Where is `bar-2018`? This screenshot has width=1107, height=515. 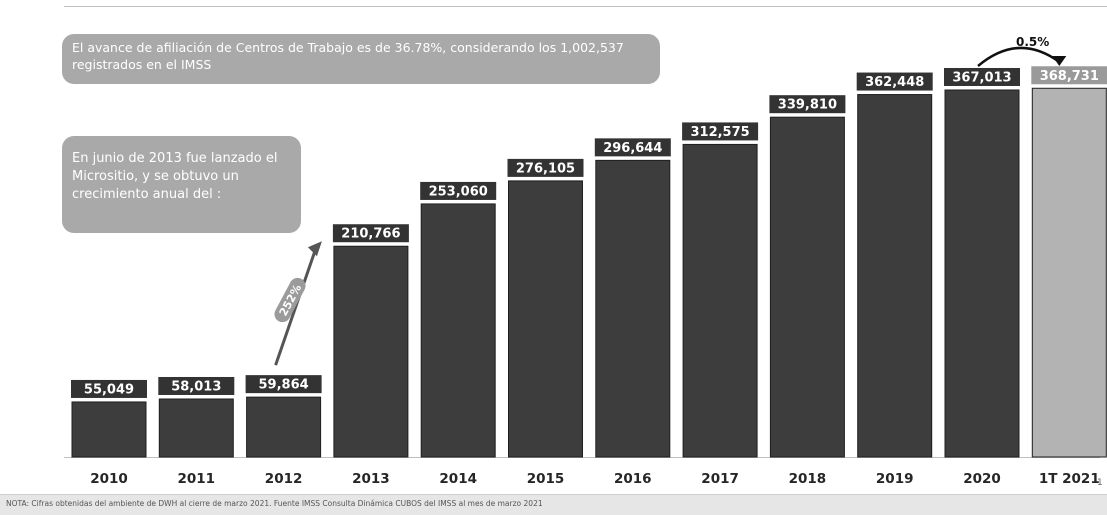
bar-2018 is located at coordinates (807, 287).